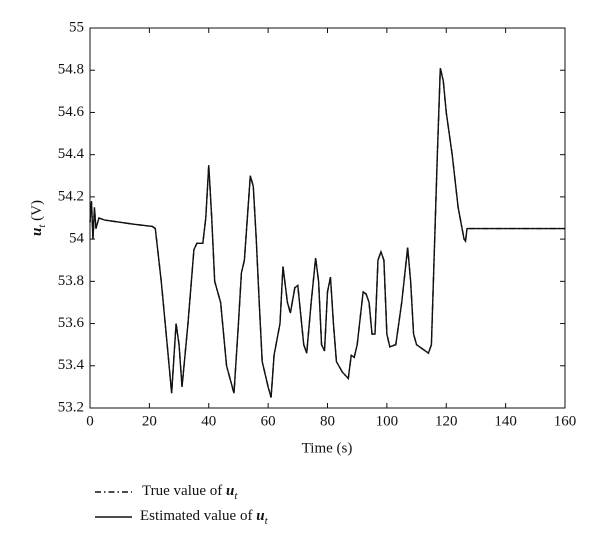 This screenshot has width=600, height=549. What do you see at coordinates (42, 226) in the screenshot?
I see `y-label-sub: t` at bounding box center [42, 226].